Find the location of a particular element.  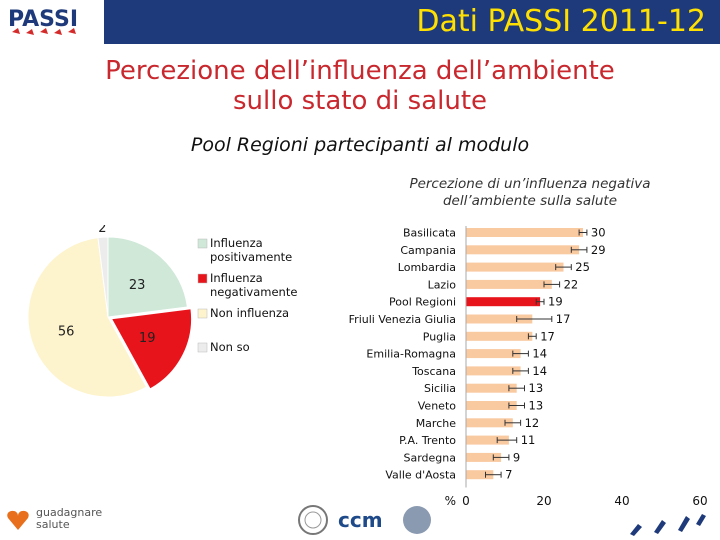

bar-value-lazio: 22 is located at coordinates (571, 284).